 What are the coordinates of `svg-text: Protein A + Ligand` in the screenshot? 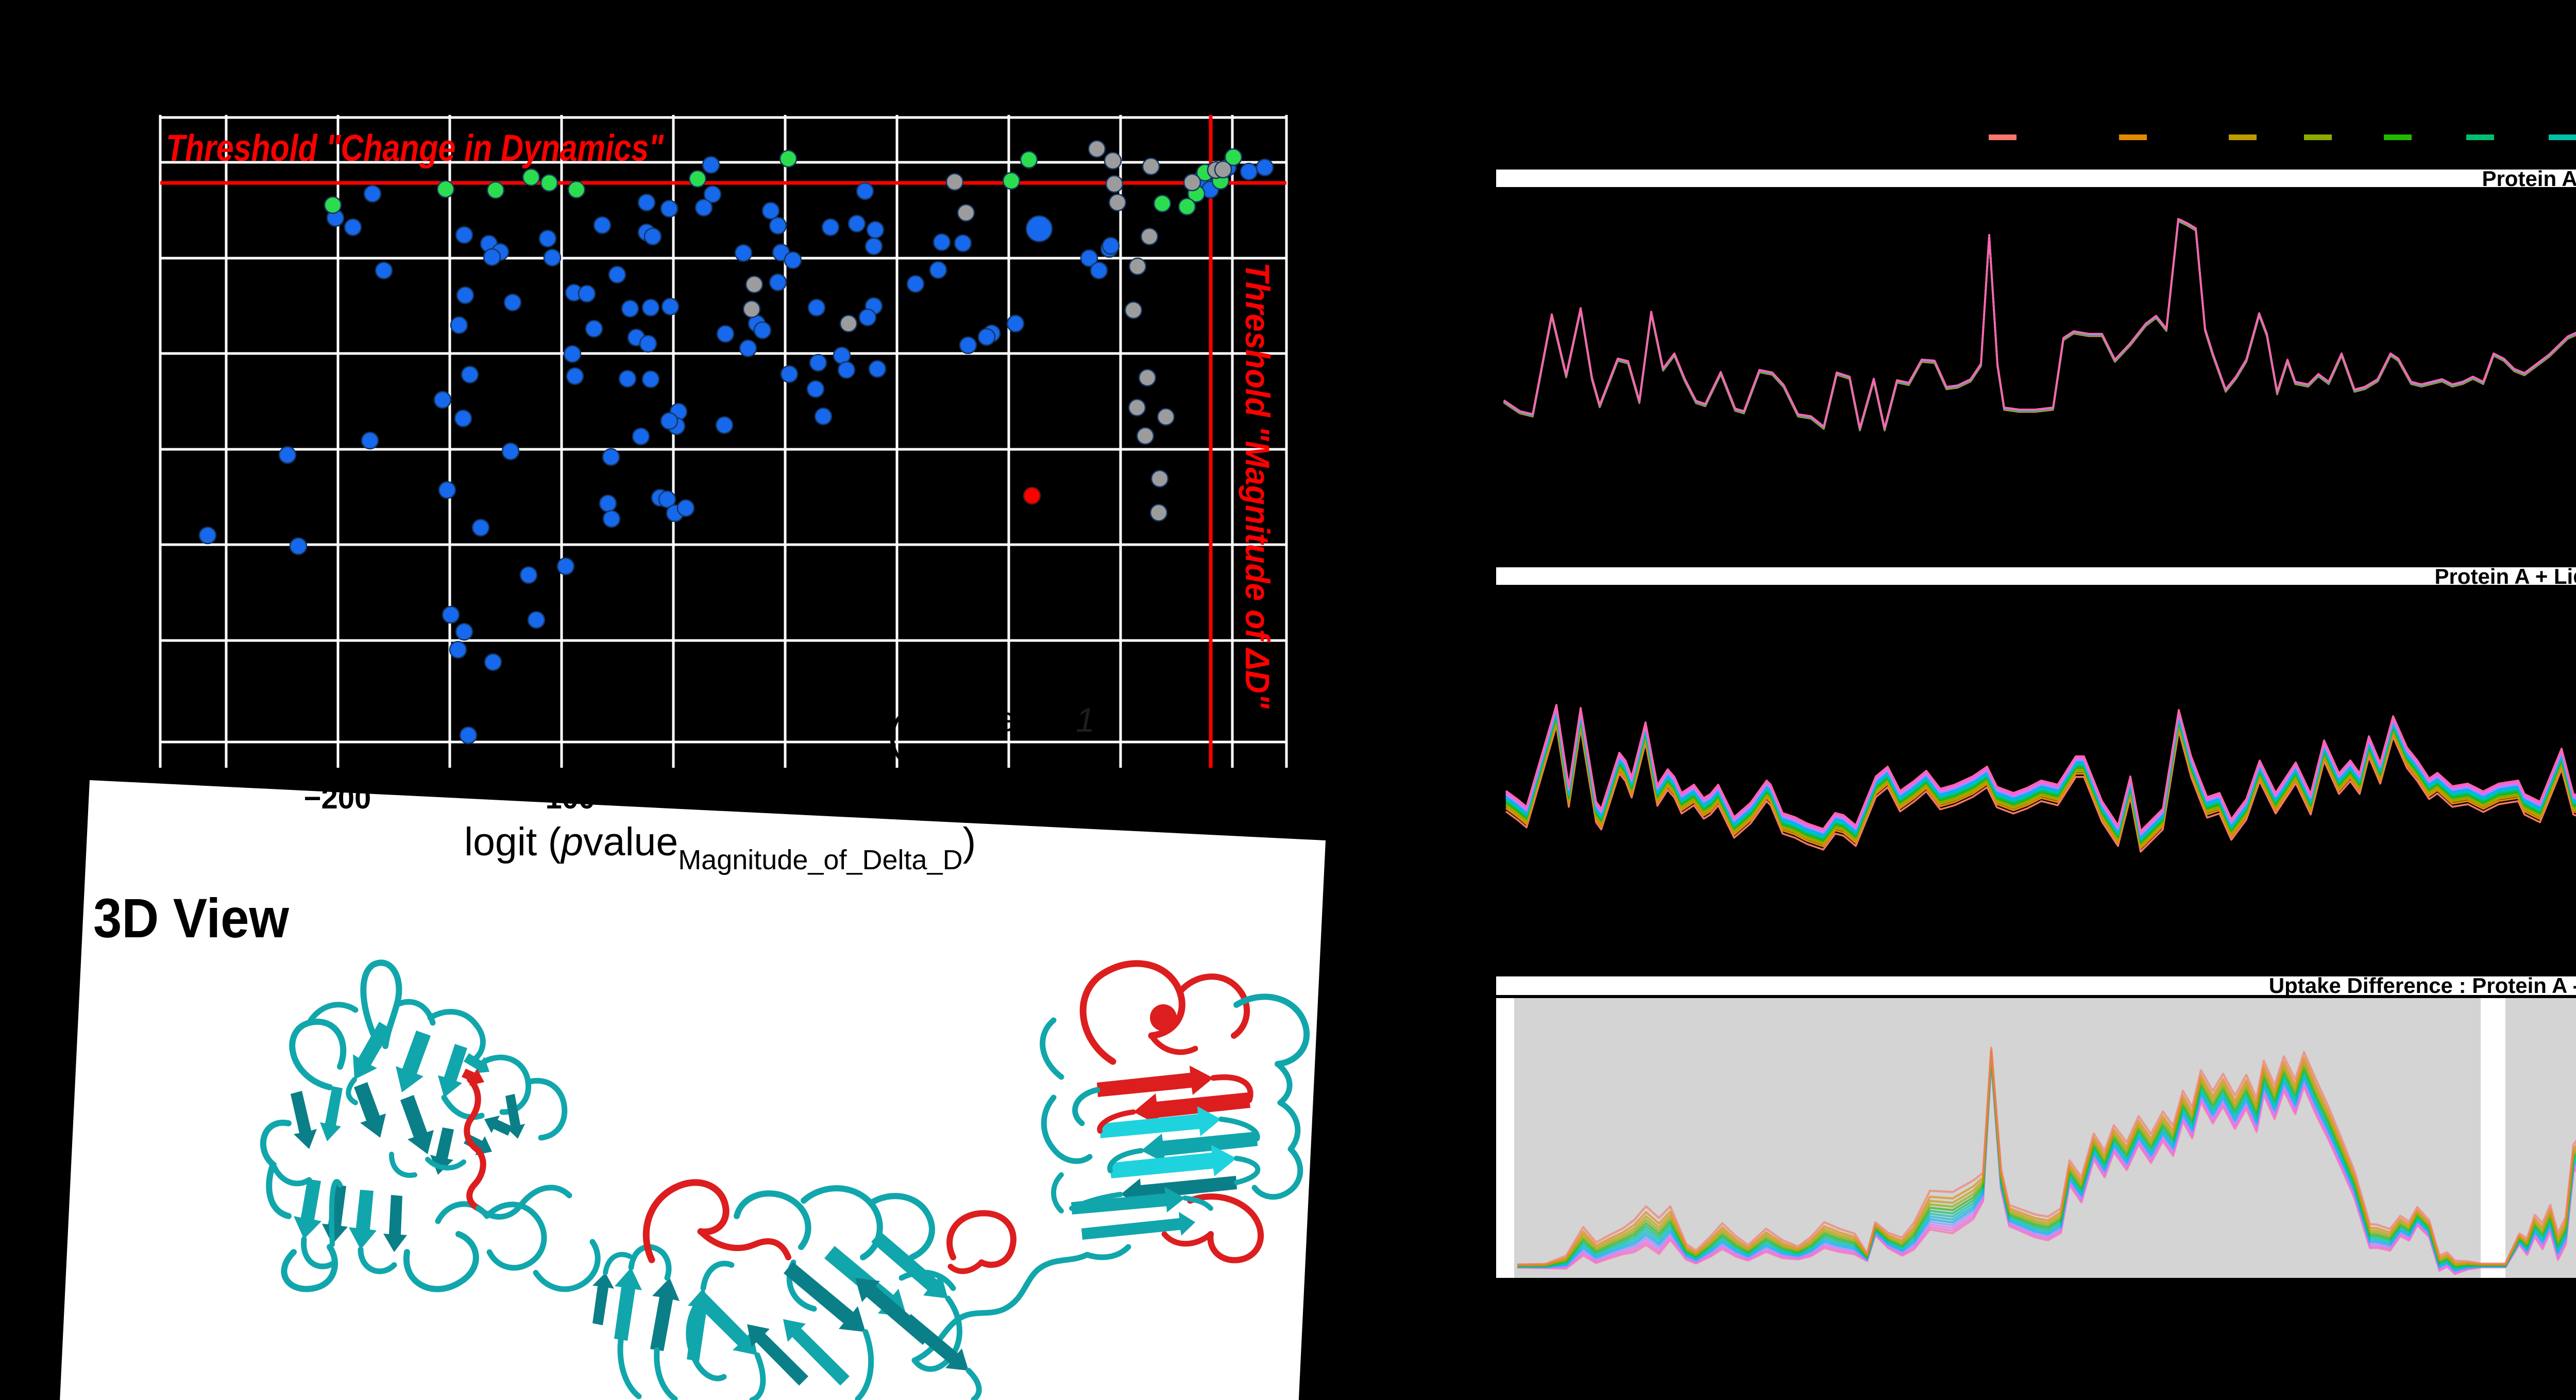 It's located at (2505, 576).